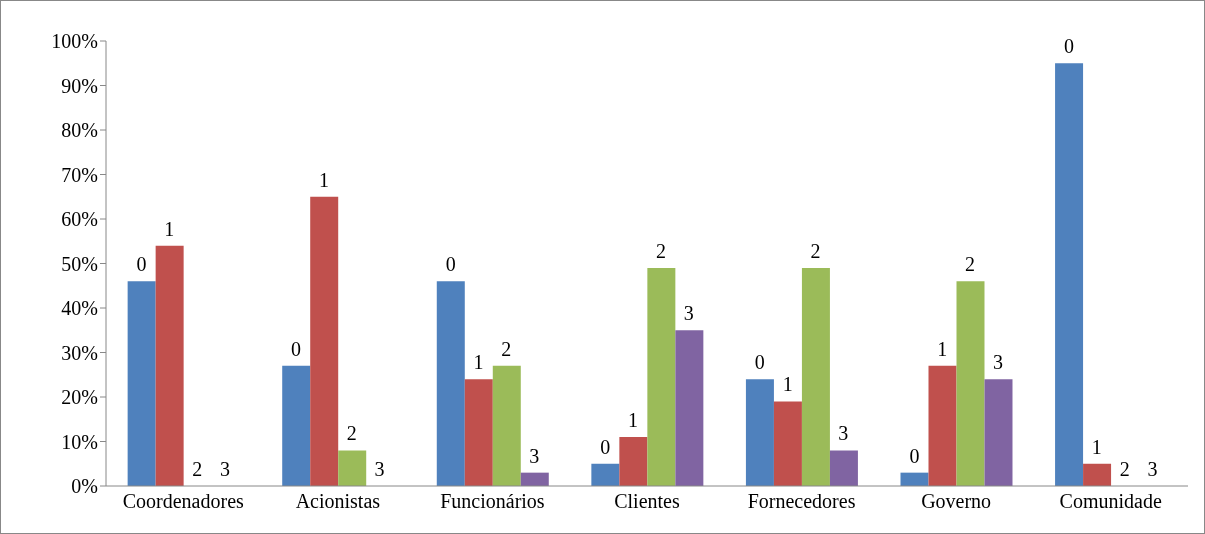 The width and height of the screenshot is (1205, 534). What do you see at coordinates (79, 174) in the screenshot?
I see `y-tick-label: 70%` at bounding box center [79, 174].